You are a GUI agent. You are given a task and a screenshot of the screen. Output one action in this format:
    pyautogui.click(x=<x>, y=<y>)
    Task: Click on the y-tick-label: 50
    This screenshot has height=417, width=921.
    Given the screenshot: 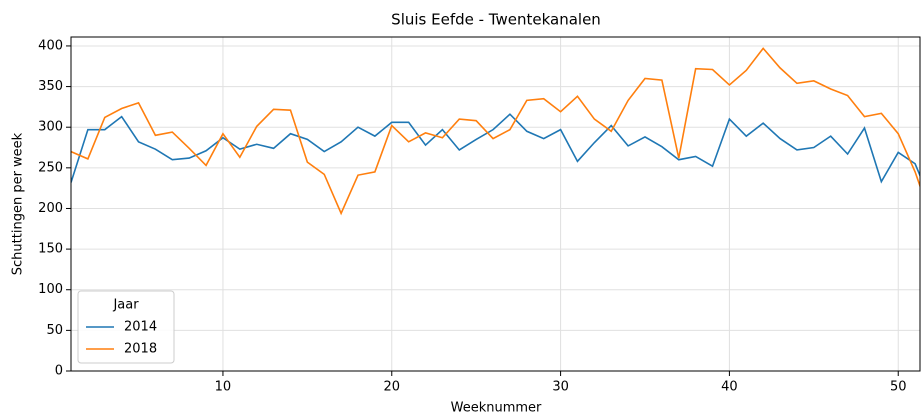 What is the action you would take?
    pyautogui.click(x=54, y=330)
    